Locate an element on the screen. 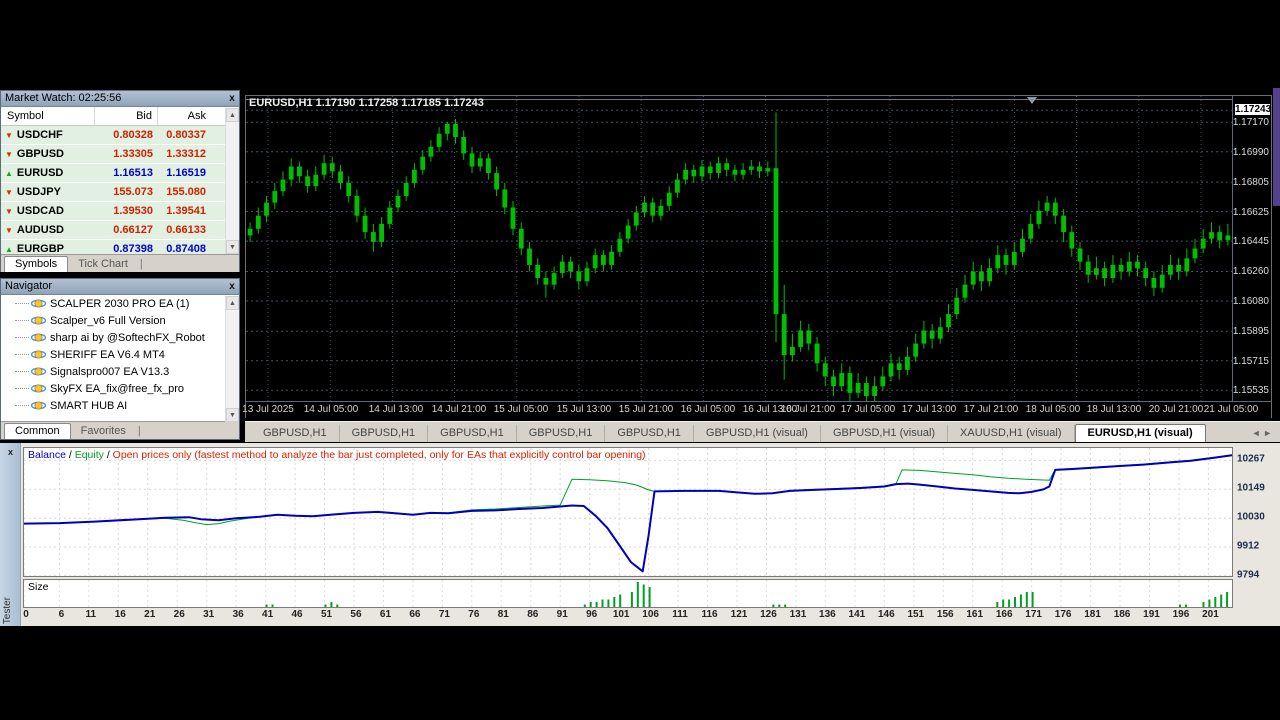  market-watch-titlebar: Market Watch: 02:25:56 x is located at coordinates (120, 99).